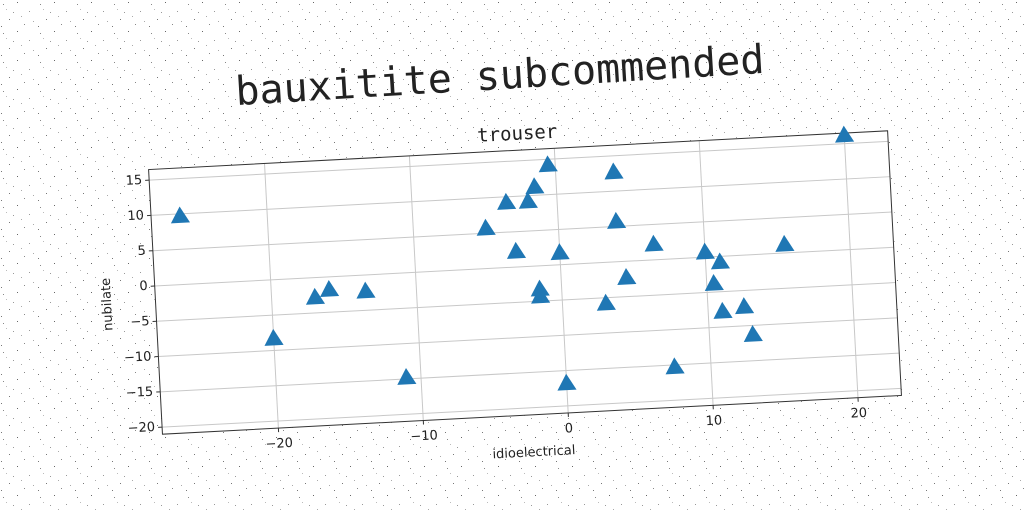 The width and height of the screenshot is (1024, 516). What do you see at coordinates (517, 134) in the screenshot?
I see `subtitle: trouser` at bounding box center [517, 134].